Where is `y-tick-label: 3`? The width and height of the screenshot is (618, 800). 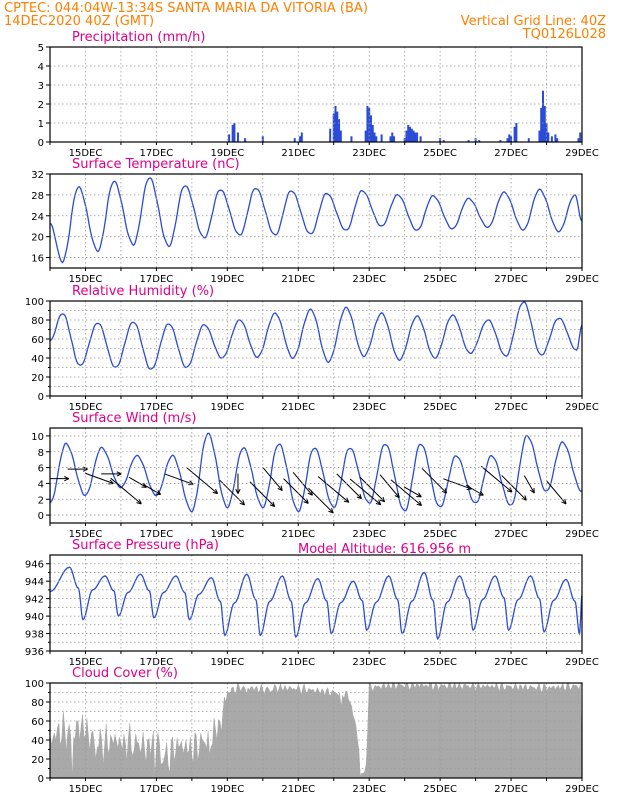
y-tick-label: 3 is located at coordinates (41, 86).